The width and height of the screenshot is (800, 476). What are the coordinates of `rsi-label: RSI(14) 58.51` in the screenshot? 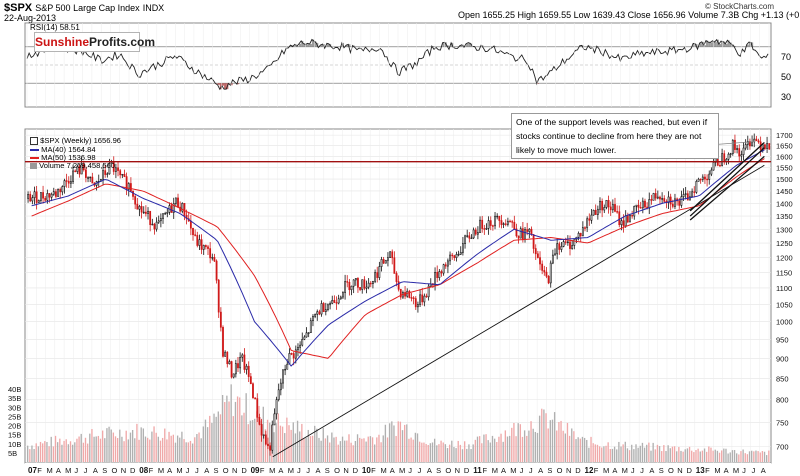 It's located at (55, 27).